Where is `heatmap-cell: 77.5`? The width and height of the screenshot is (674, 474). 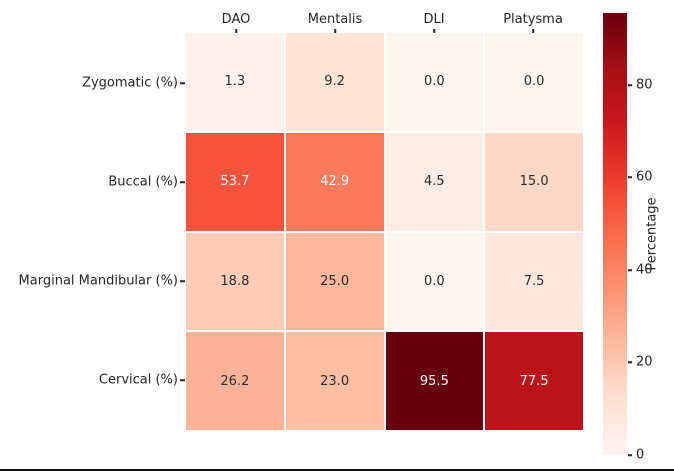 heatmap-cell: 77.5 is located at coordinates (534, 381).